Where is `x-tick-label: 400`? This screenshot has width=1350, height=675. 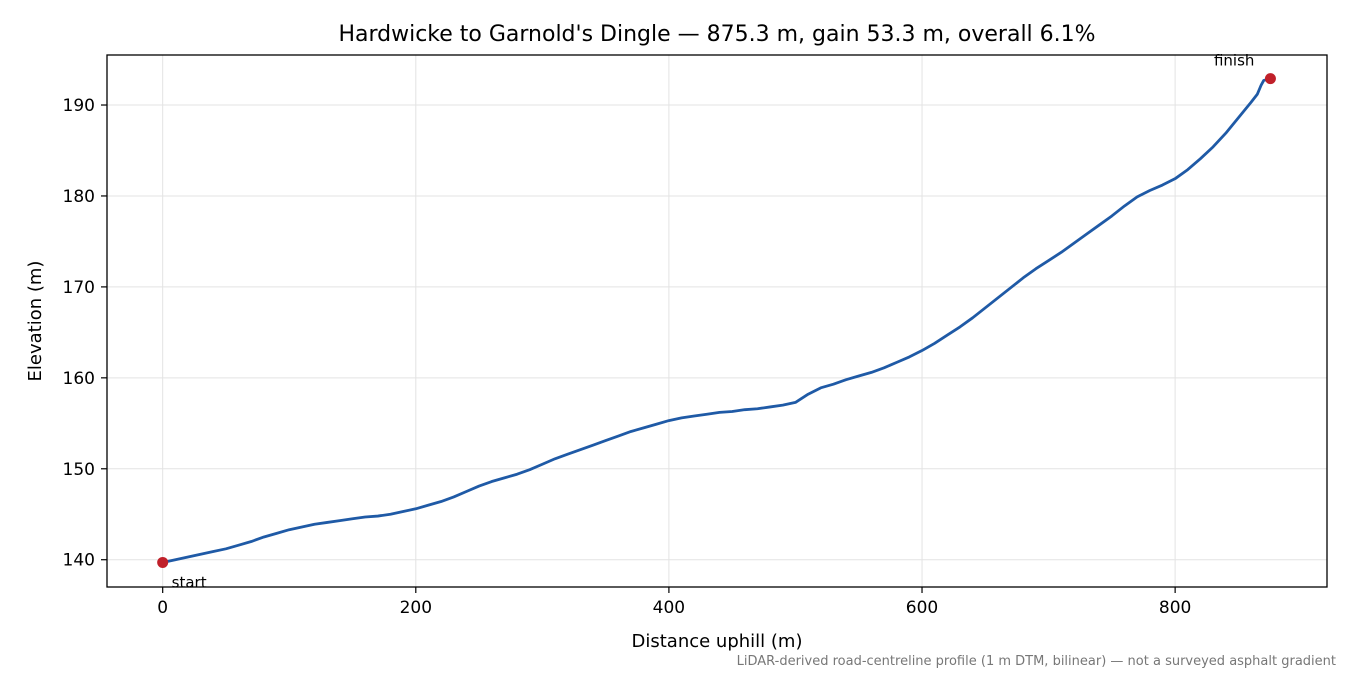
x-tick-label: 400 is located at coordinates (669, 608).